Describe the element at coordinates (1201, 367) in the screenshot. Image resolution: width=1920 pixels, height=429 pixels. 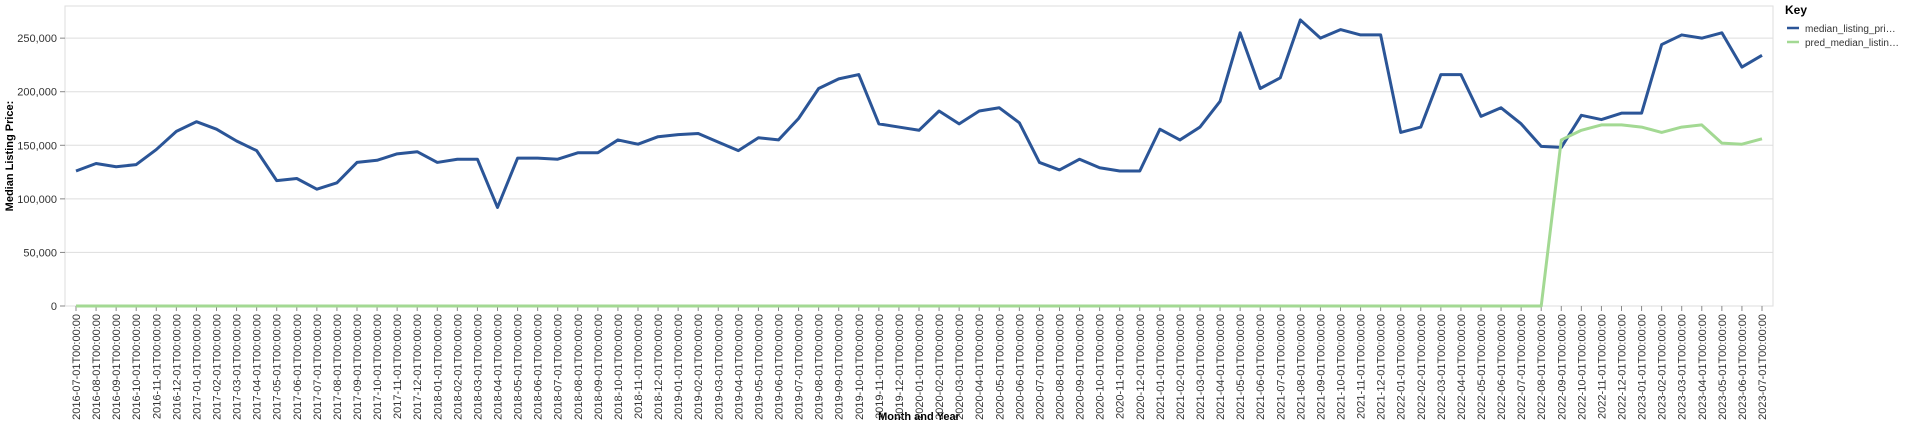
I see `x-tick-label: 2021-03-01T00:00:00` at that location.